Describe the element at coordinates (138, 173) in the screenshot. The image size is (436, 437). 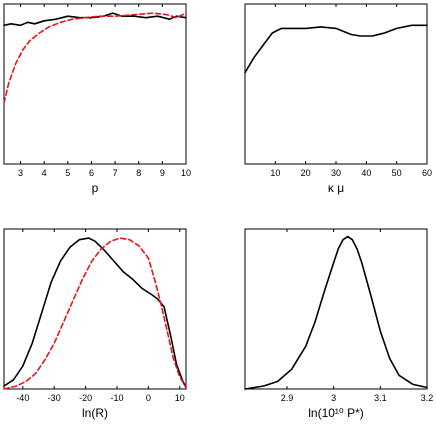
I see `x-tick-label: 8` at that location.